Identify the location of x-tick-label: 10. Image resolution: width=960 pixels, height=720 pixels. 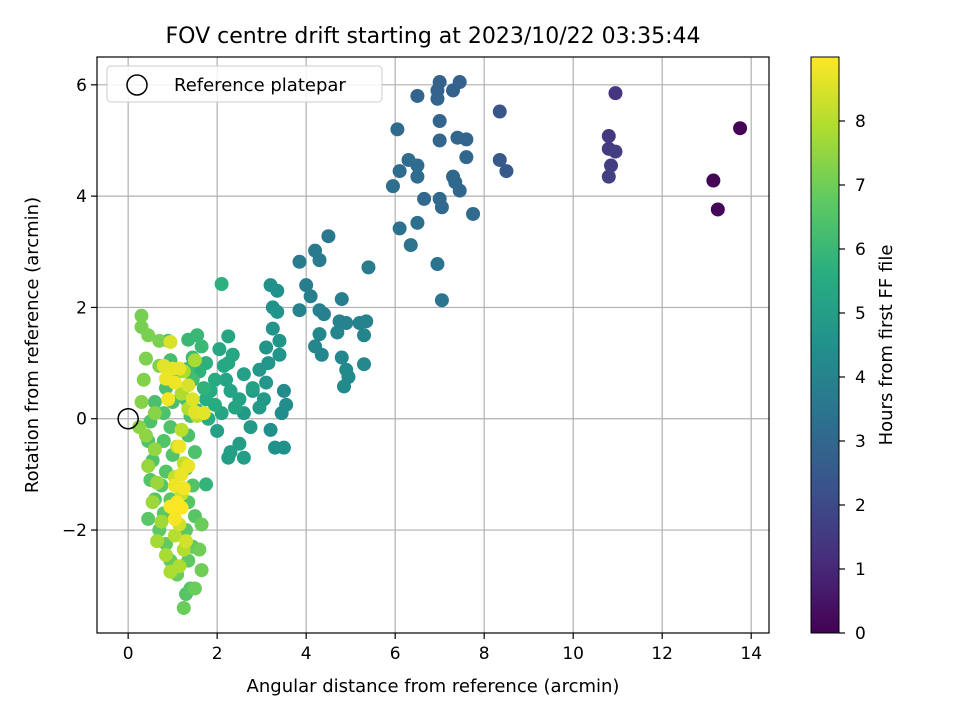
(573, 654).